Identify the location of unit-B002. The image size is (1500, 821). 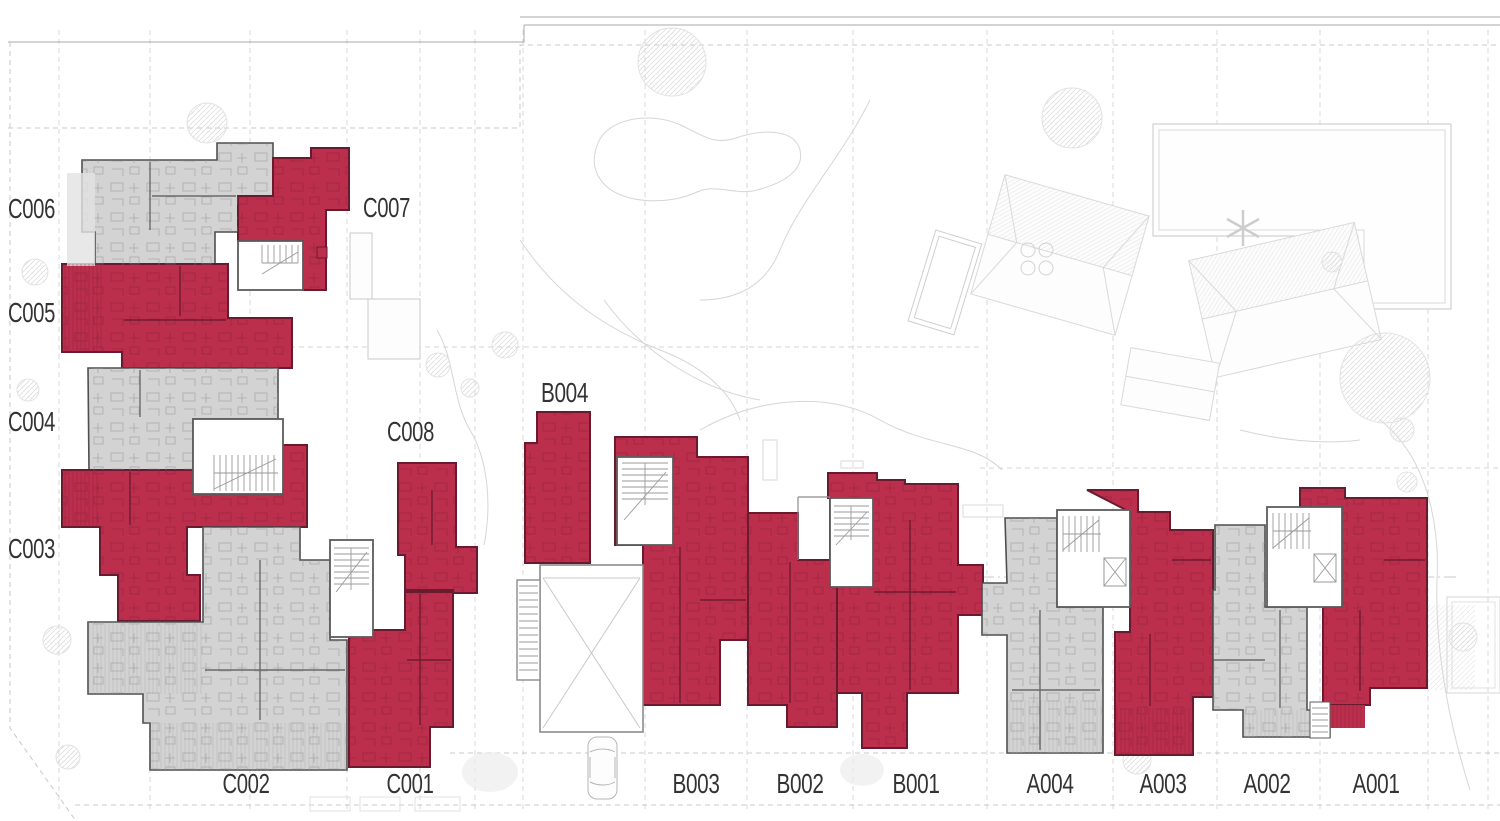
(792, 620).